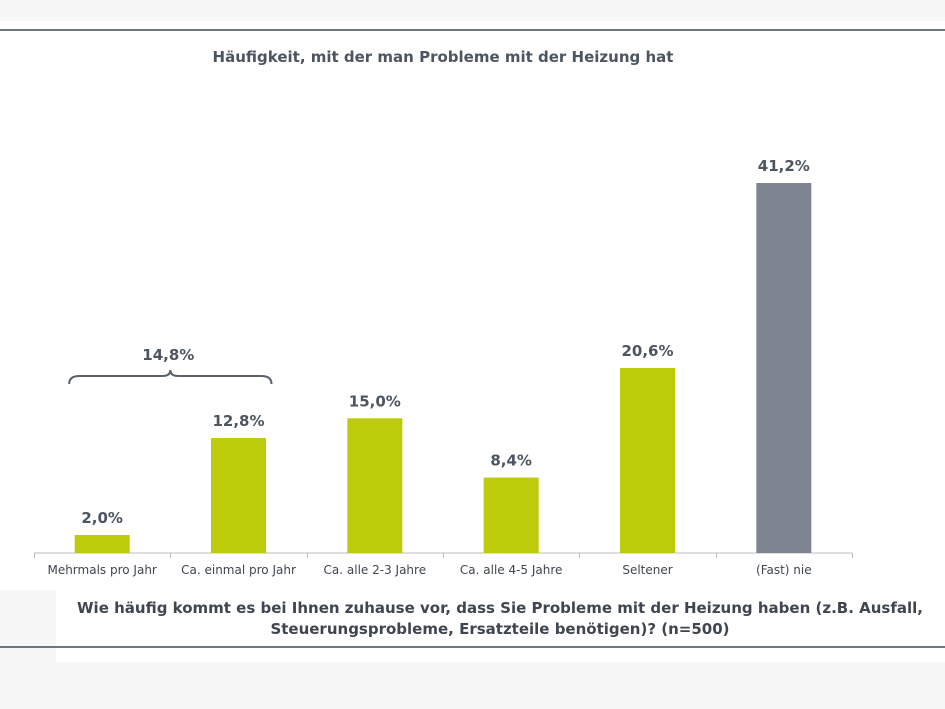 The height and width of the screenshot is (709, 945). Describe the element at coordinates (375, 401) in the screenshot. I see `data-label-3: 15,0%` at that location.